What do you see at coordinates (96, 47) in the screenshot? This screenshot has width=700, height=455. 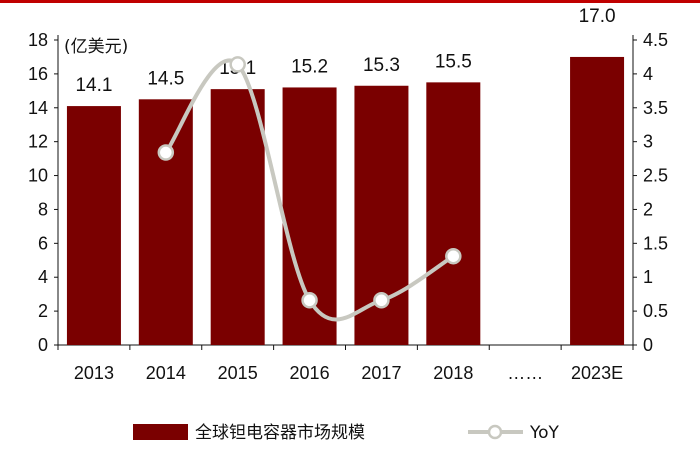 I see `unit-label: (亿美元)` at bounding box center [96, 47].